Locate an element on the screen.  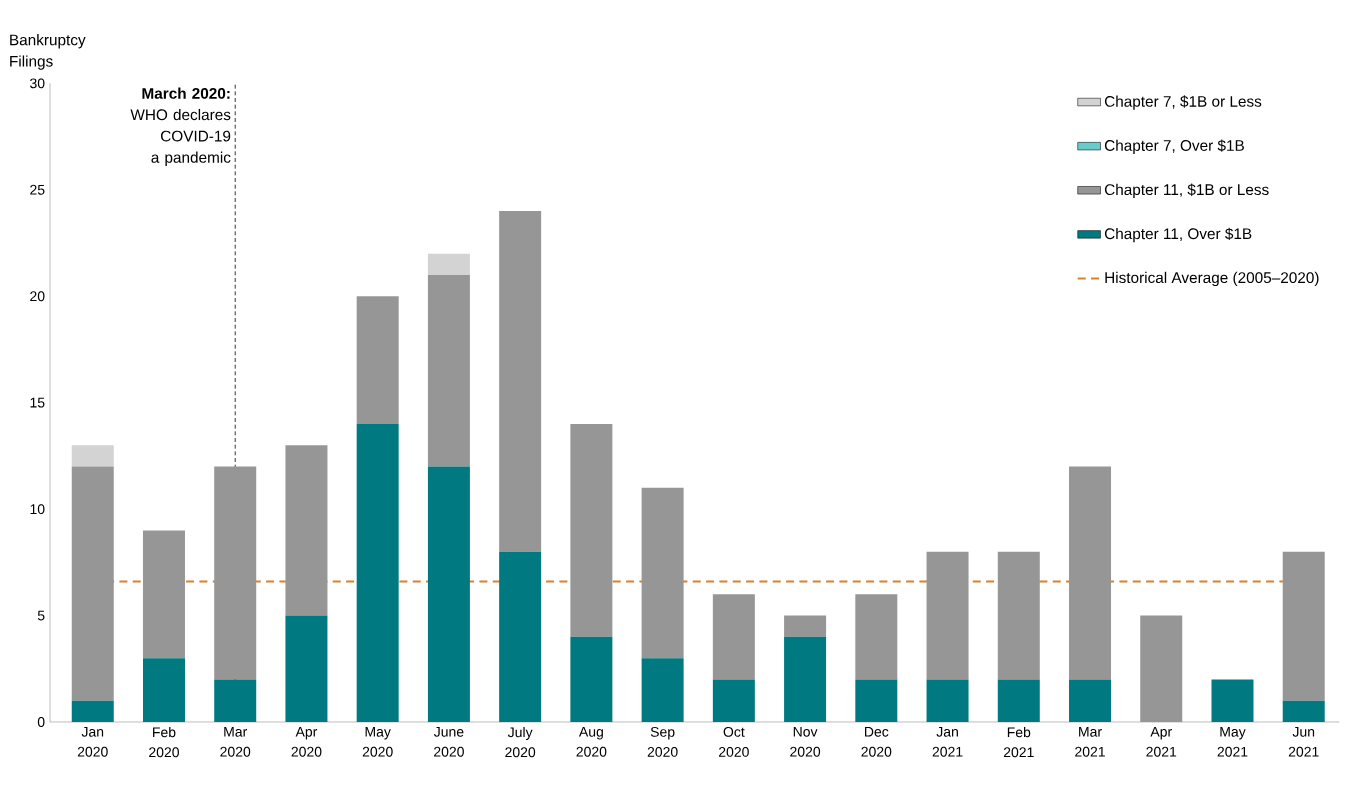
y-tick-label: 10 is located at coordinates (37, 509).